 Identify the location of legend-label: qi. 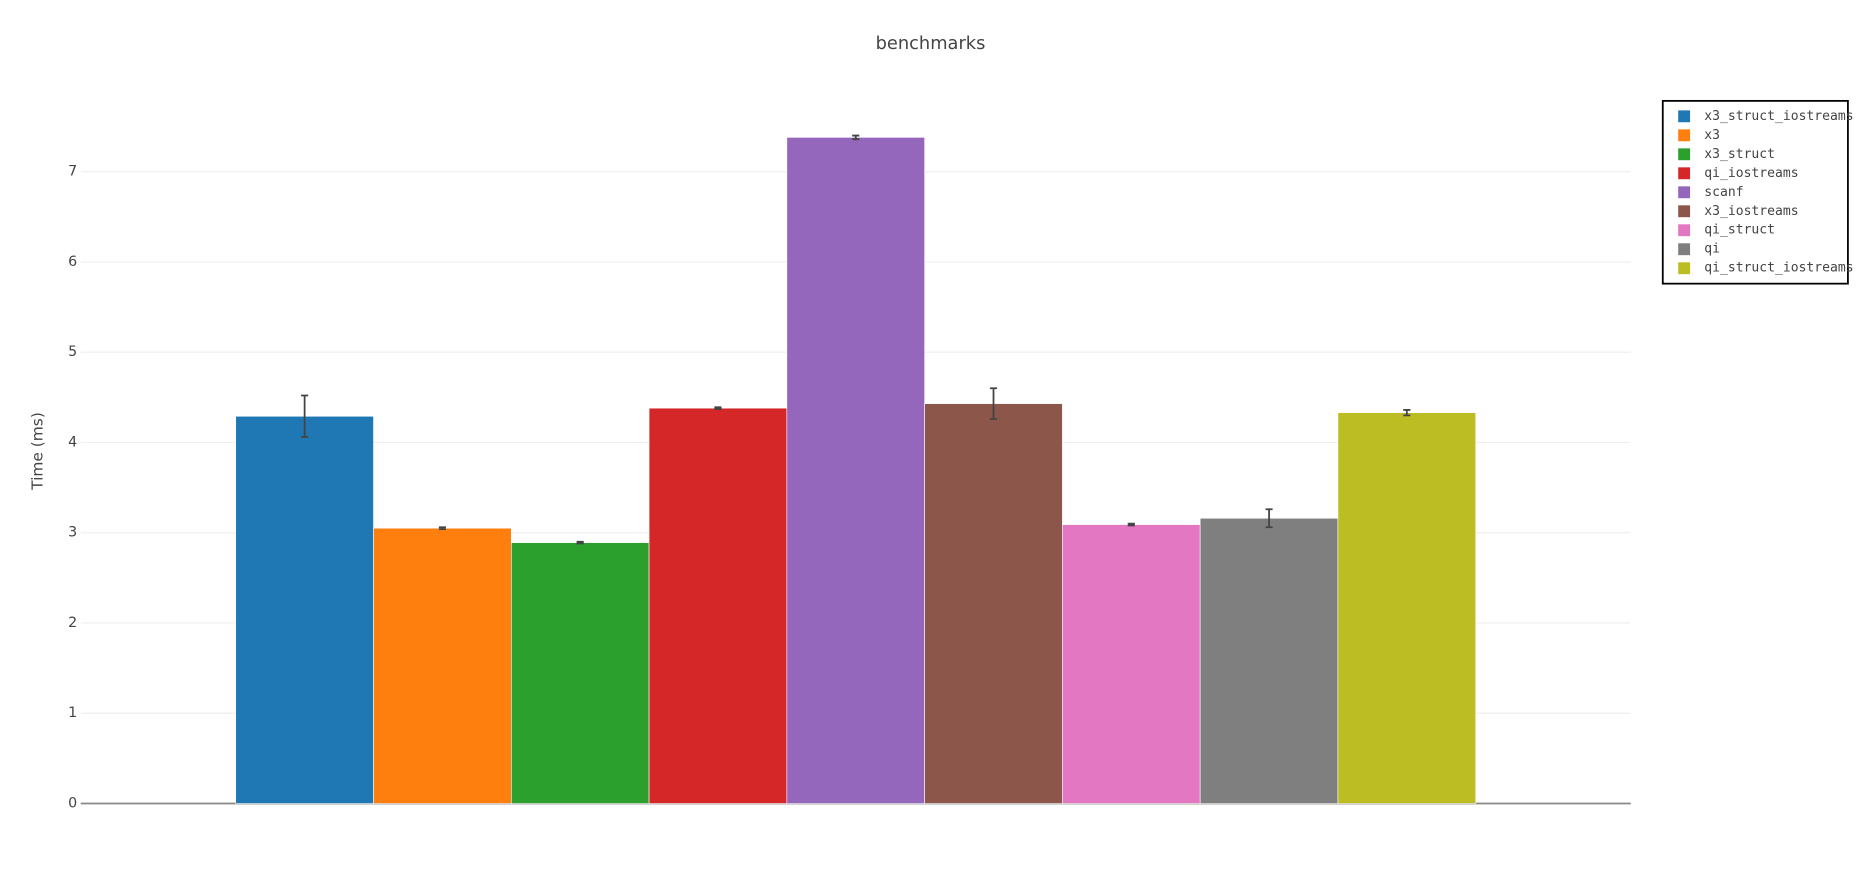
(1712, 249).